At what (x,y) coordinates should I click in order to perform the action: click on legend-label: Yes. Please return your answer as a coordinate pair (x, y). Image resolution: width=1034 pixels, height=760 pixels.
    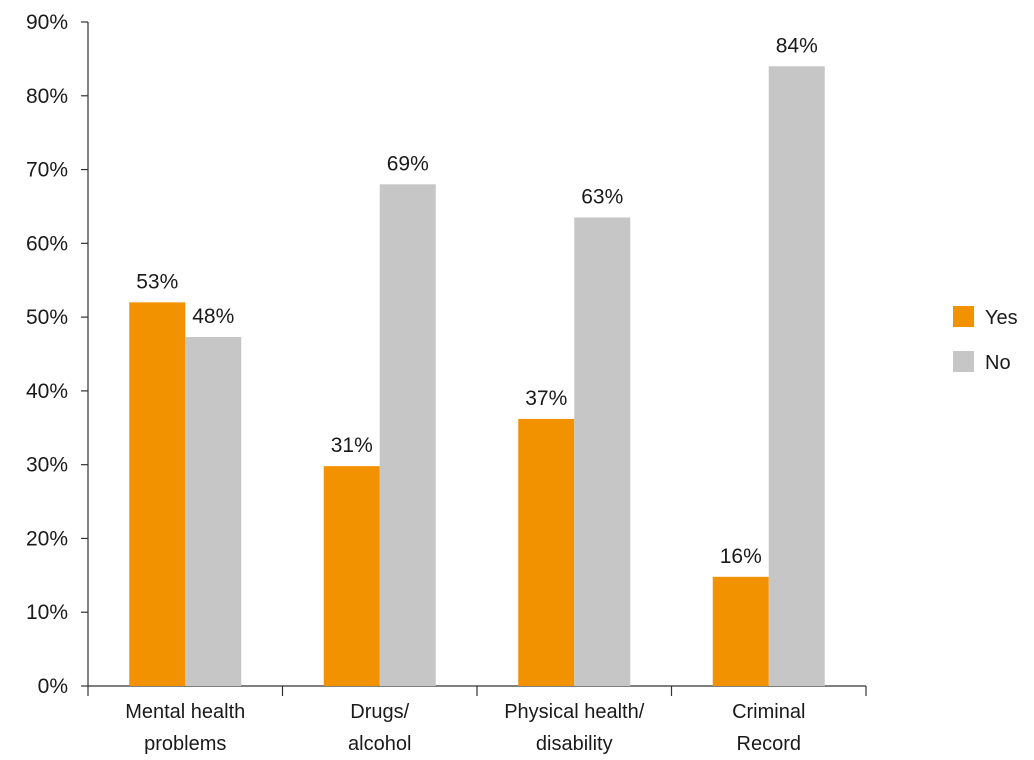
    Looking at the image, I should click on (1001, 318).